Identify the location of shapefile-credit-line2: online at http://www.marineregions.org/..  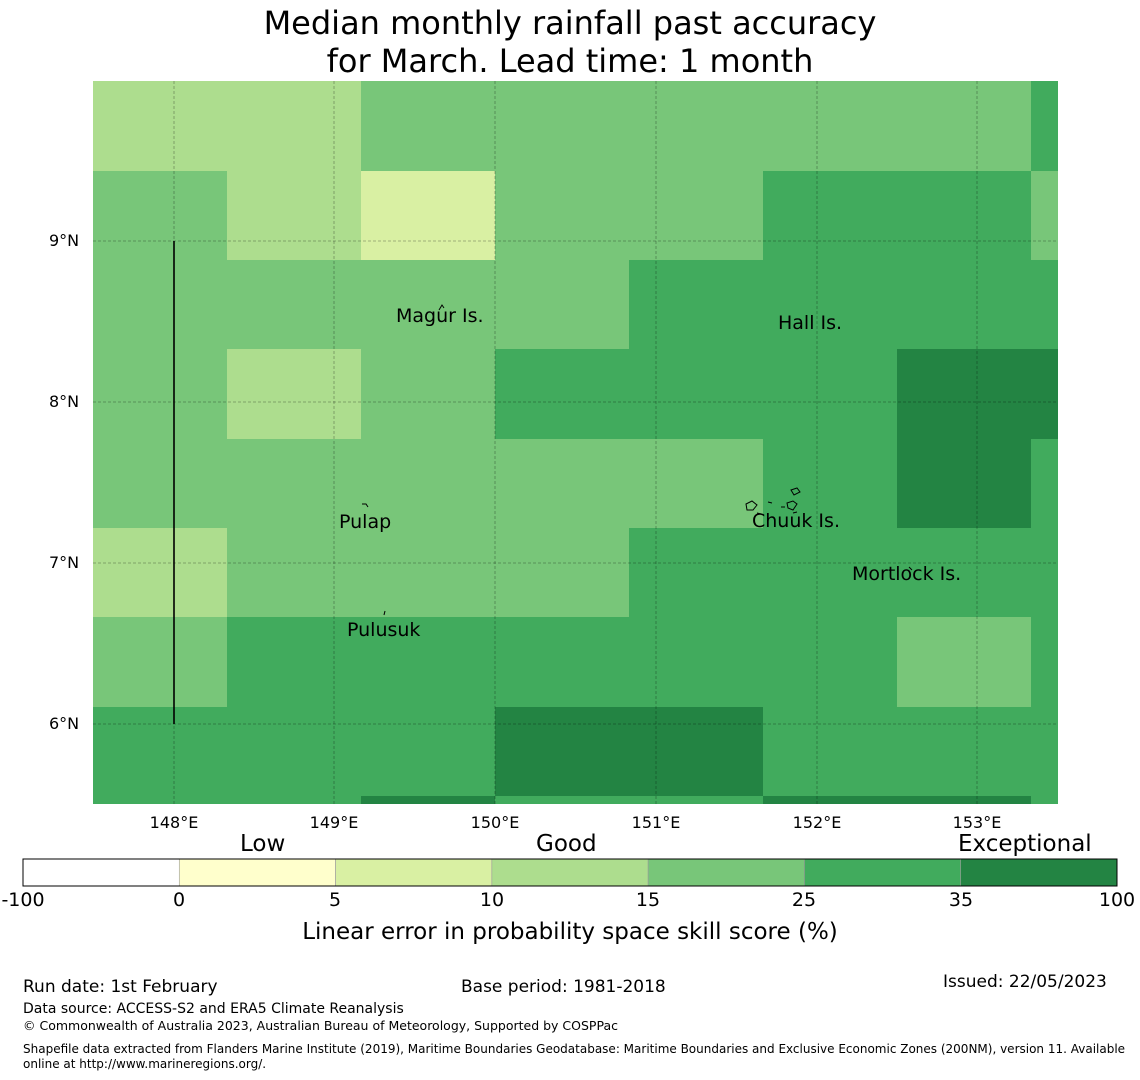
(145, 1064).